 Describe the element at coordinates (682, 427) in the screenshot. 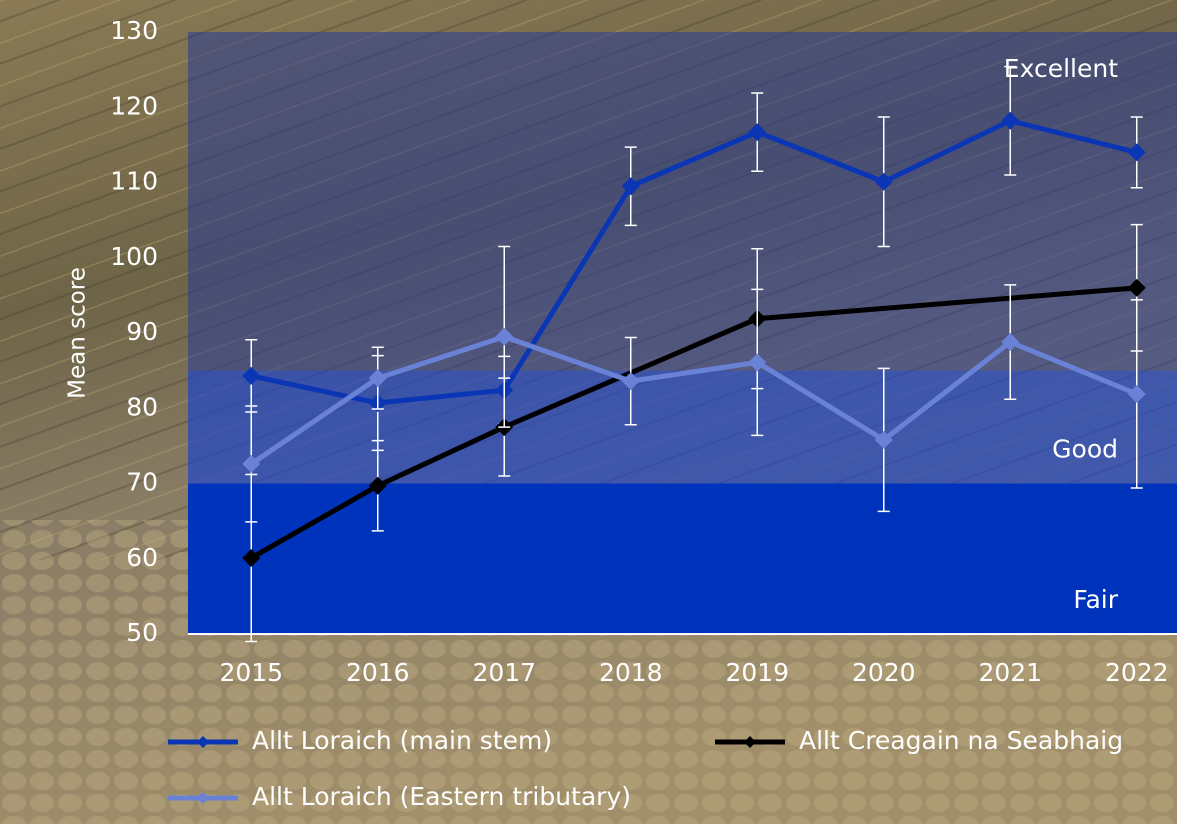

I see `band` at that location.